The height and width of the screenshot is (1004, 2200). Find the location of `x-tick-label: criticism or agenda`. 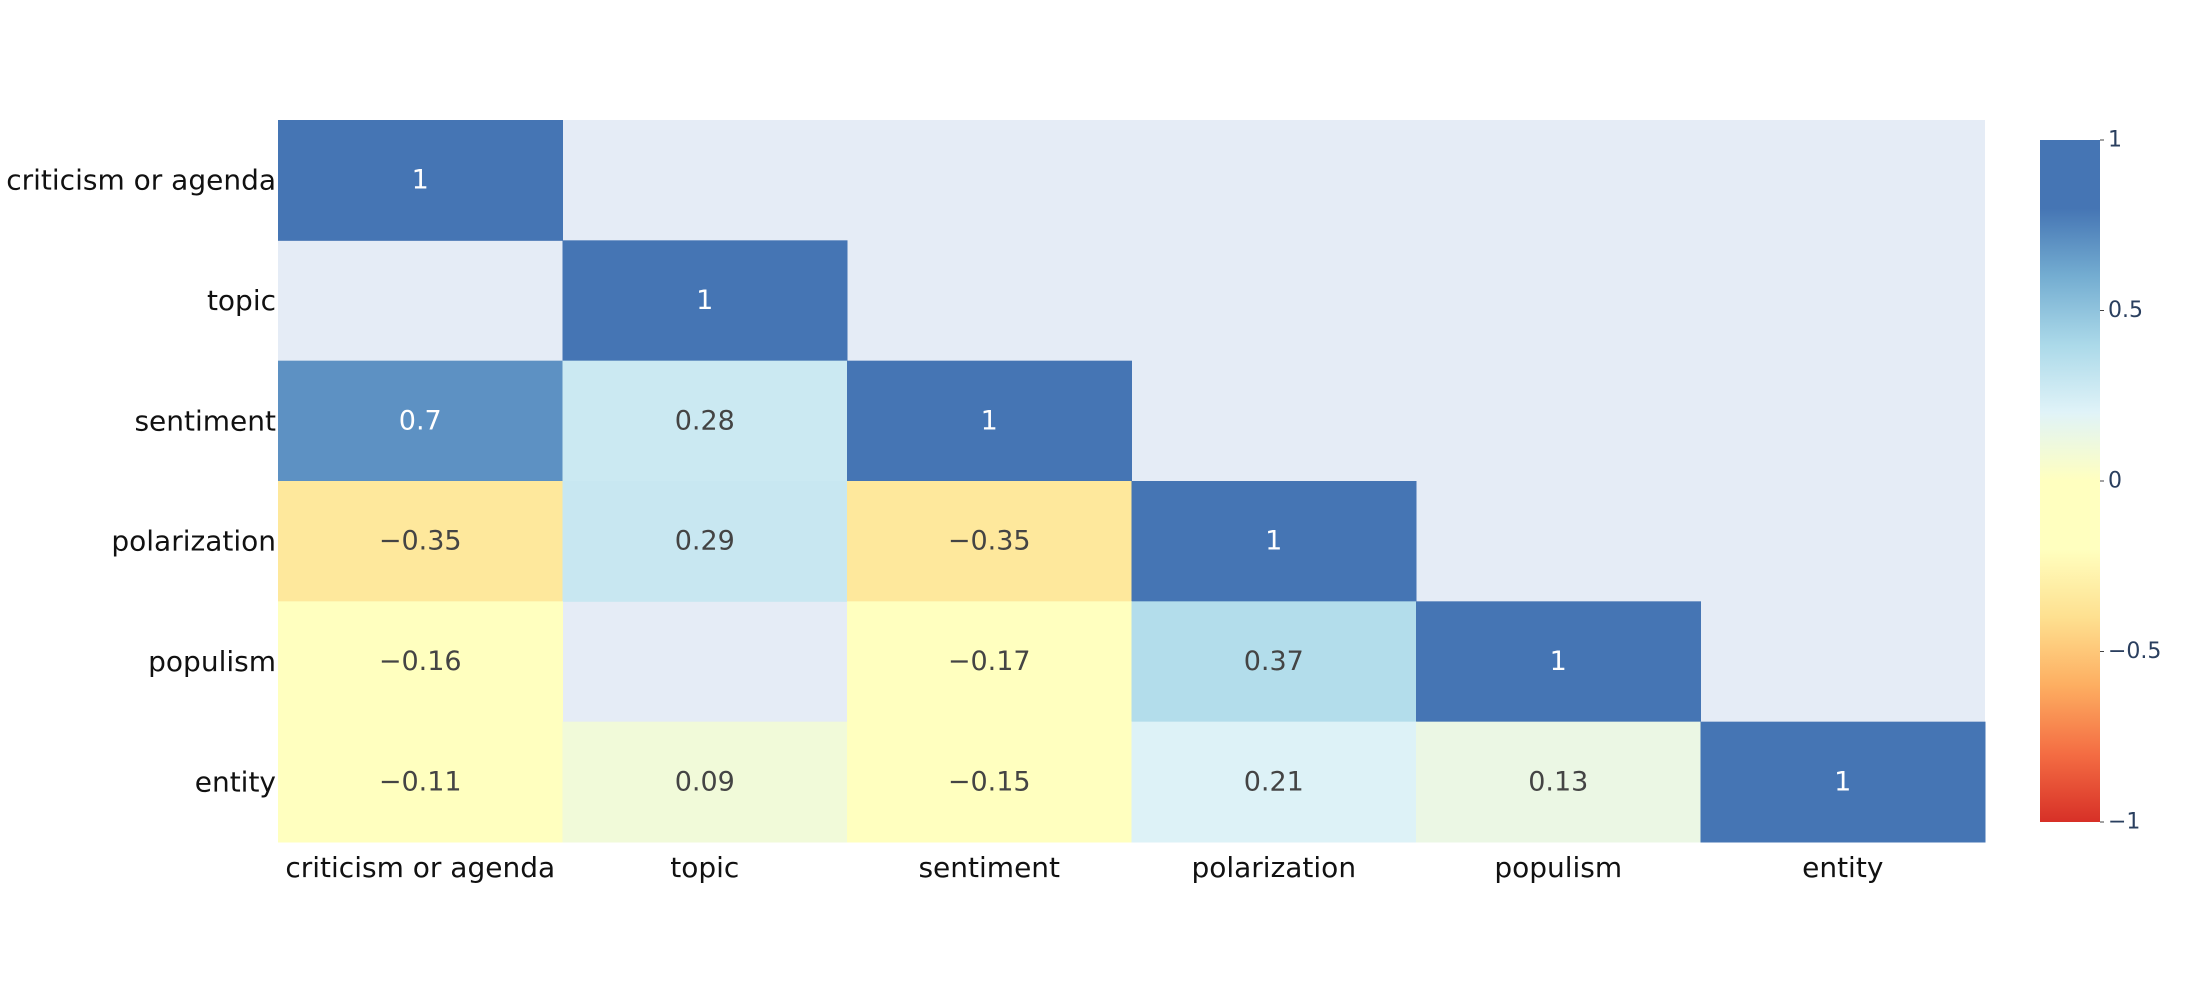

x-tick-label: criticism or agenda is located at coordinates (420, 867).